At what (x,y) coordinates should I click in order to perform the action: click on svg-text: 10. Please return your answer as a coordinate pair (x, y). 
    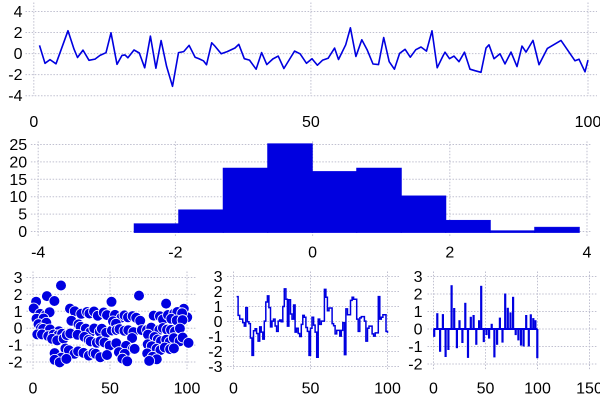
    Looking at the image, I should click on (18, 197).